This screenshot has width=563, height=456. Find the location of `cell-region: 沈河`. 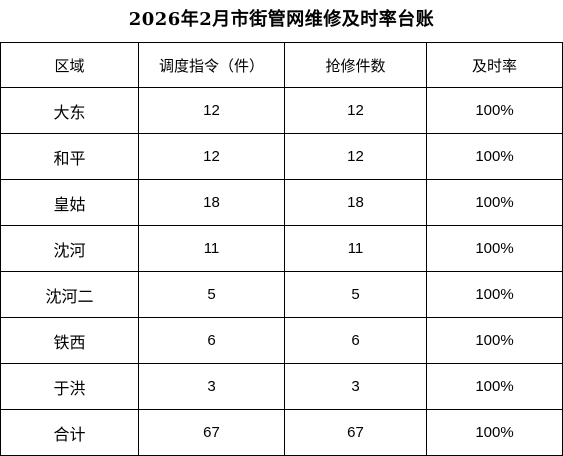

cell-region: 沈河 is located at coordinates (69, 248).